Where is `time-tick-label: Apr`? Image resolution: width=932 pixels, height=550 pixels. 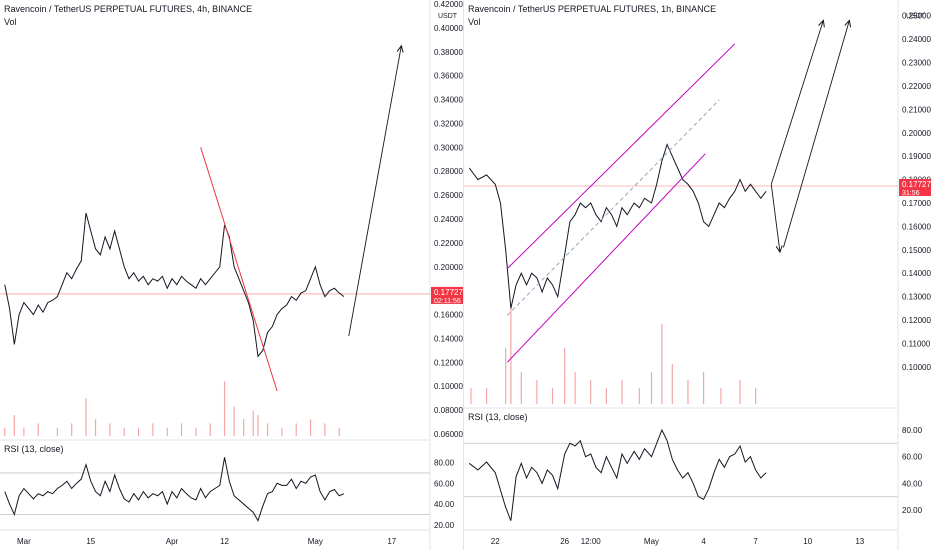
time-tick-label: Apr is located at coordinates (172, 541).